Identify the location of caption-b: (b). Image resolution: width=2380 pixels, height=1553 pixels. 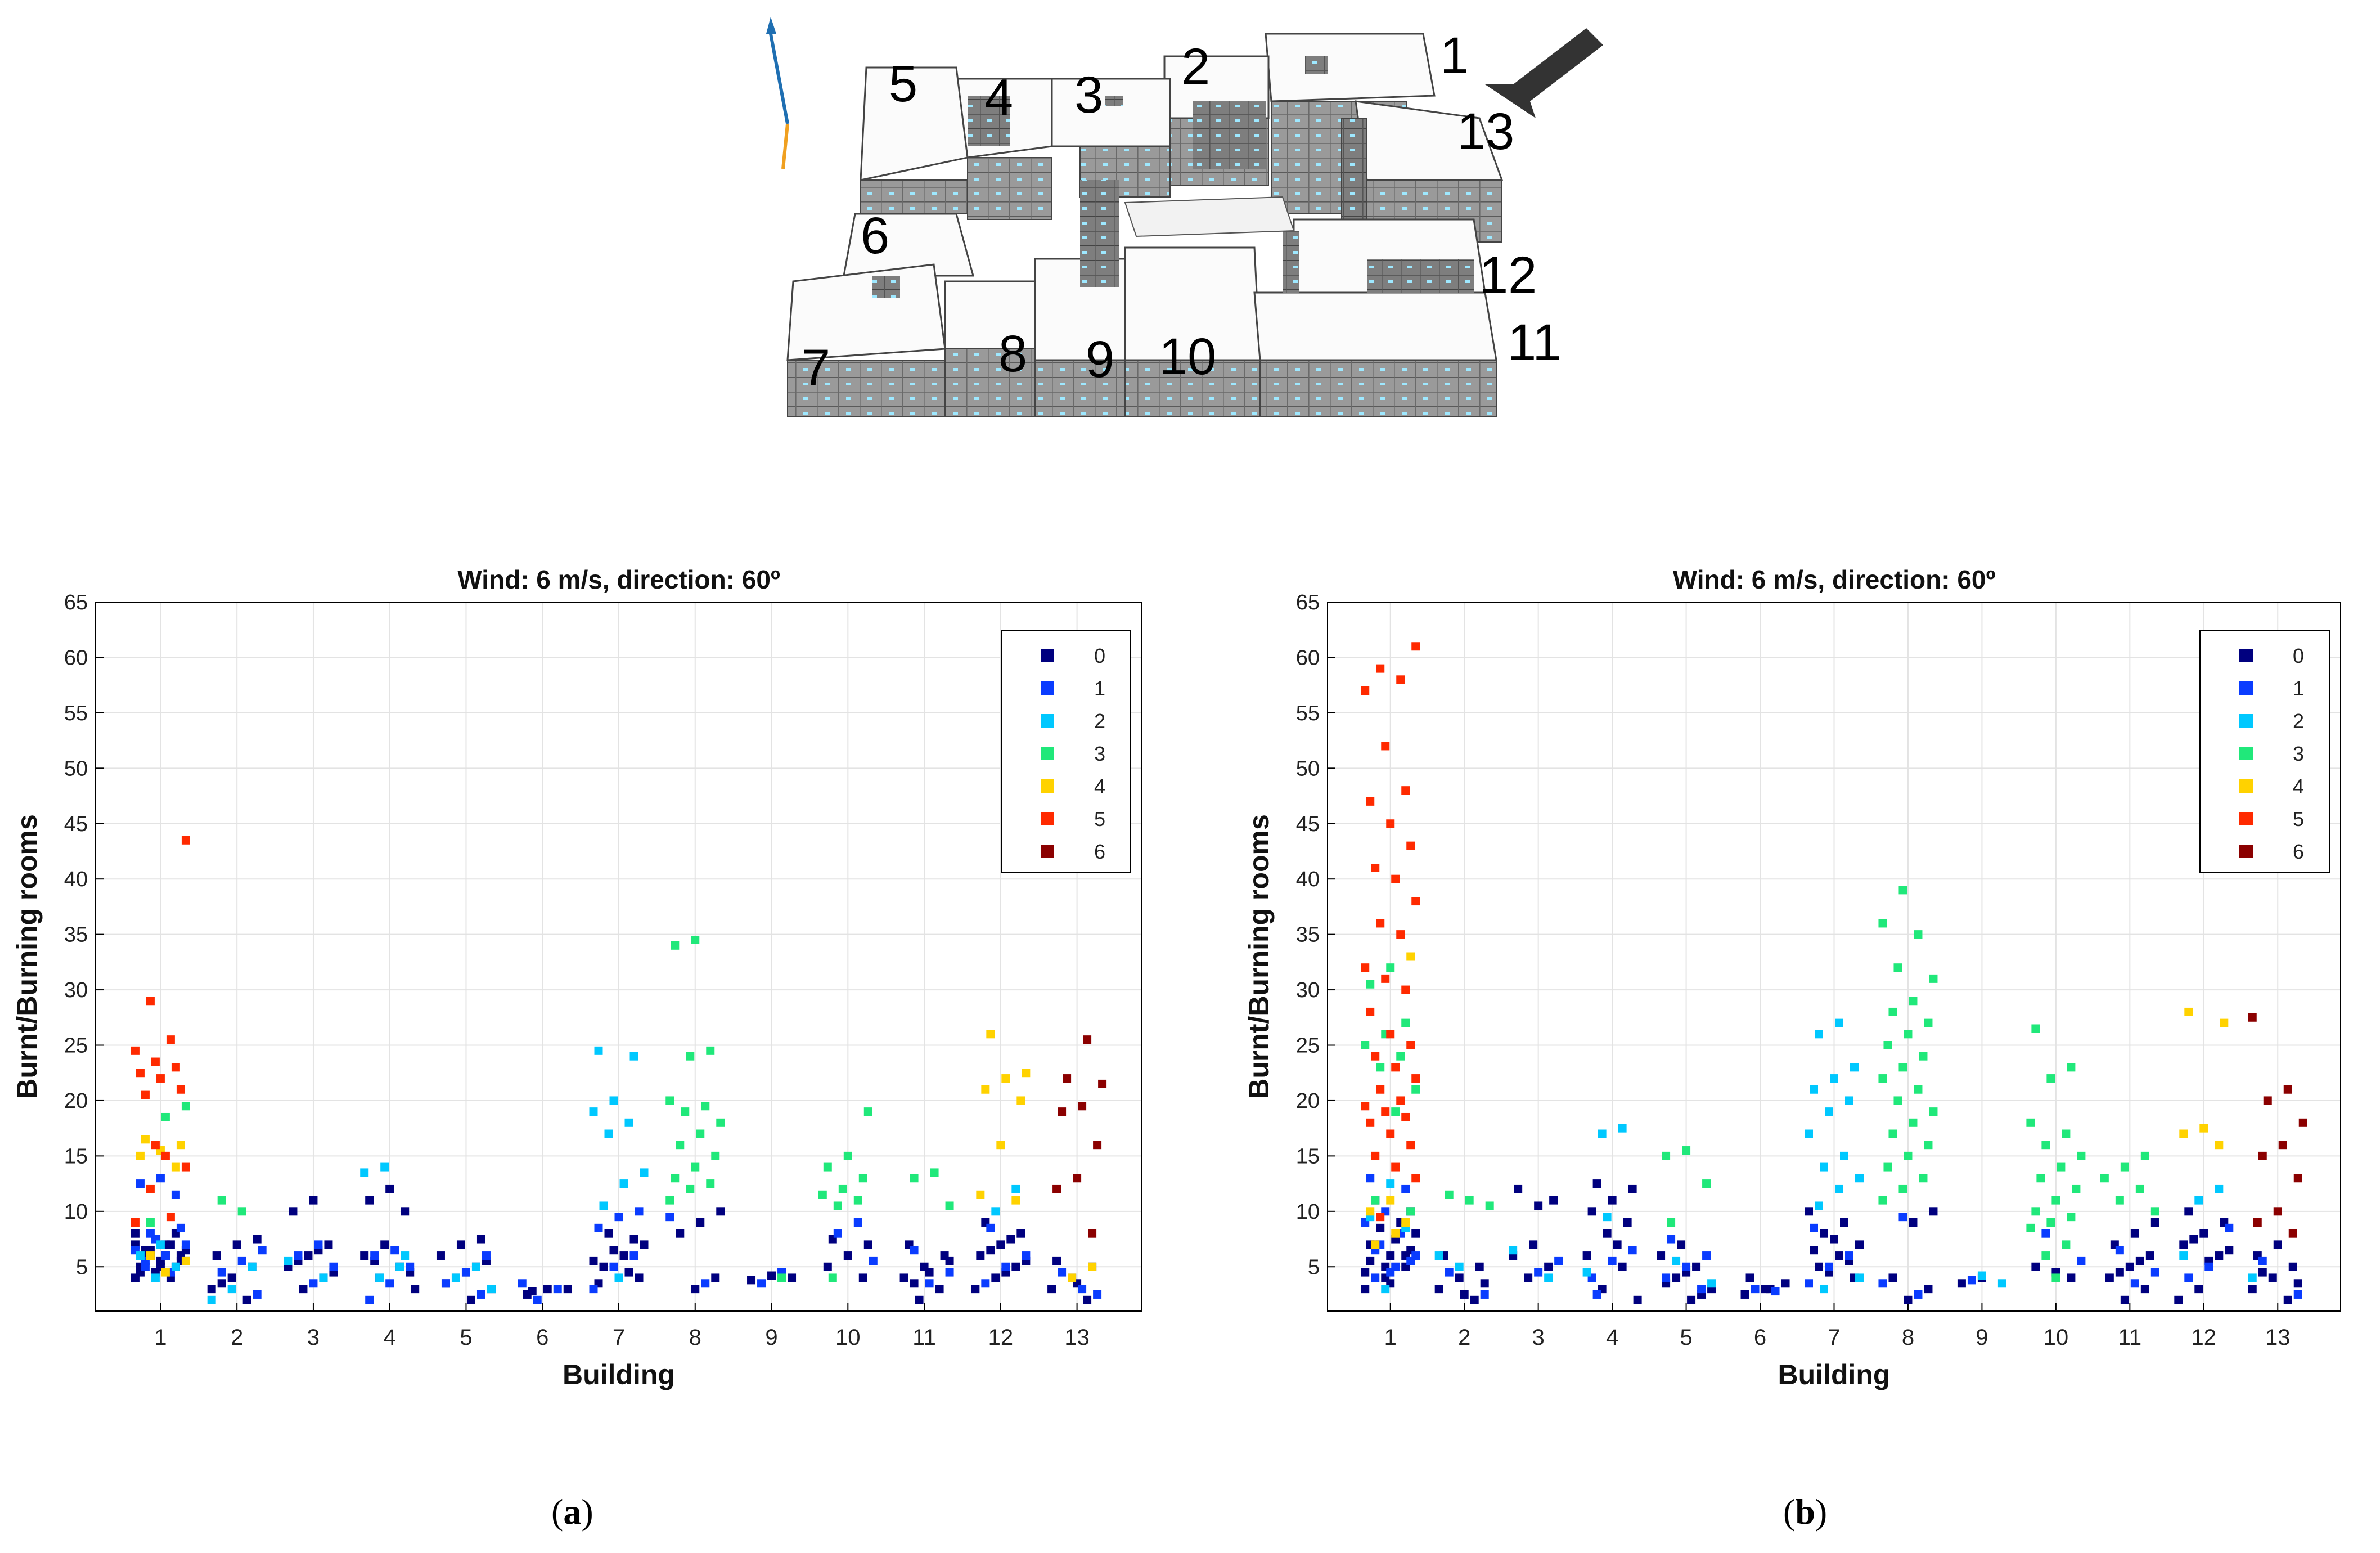
(1805, 1512).